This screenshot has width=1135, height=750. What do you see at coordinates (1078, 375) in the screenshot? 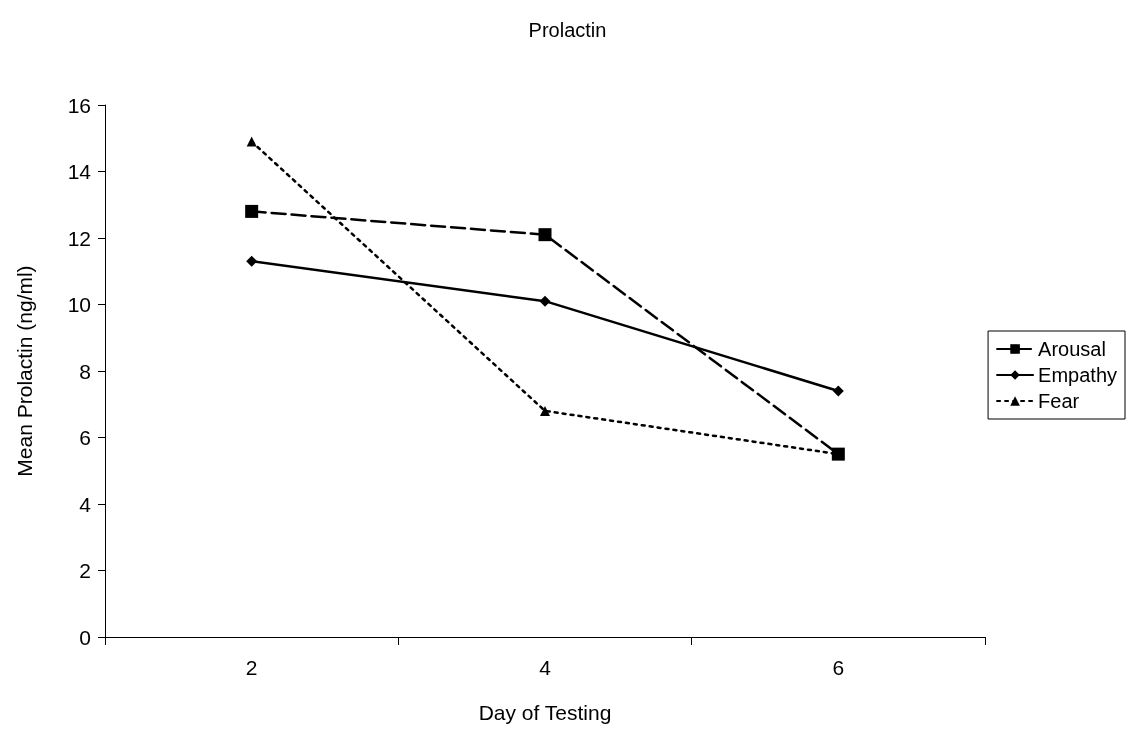
I see `legend-label: Empathy` at bounding box center [1078, 375].